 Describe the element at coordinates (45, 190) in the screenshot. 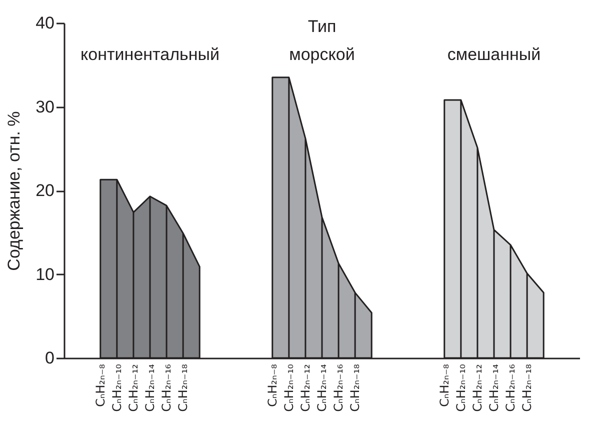

I see `y-tick-label: 20` at that location.